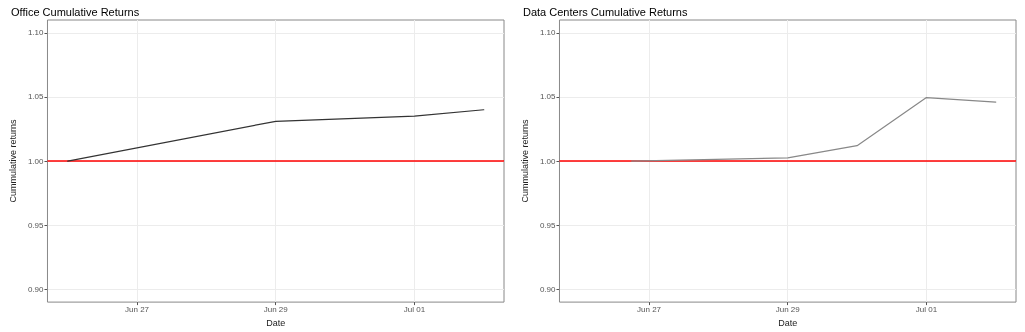 The width and height of the screenshot is (1025, 332). What do you see at coordinates (276, 135) in the screenshot?
I see `line-series` at bounding box center [276, 135].